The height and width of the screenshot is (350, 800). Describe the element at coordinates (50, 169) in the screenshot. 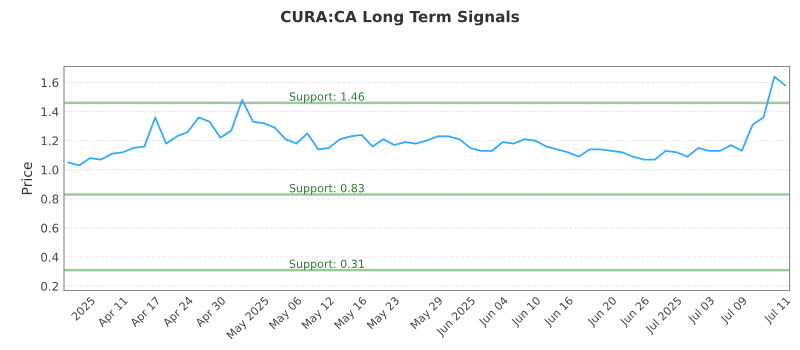

I see `y-tick-label: 1.0` at that location.